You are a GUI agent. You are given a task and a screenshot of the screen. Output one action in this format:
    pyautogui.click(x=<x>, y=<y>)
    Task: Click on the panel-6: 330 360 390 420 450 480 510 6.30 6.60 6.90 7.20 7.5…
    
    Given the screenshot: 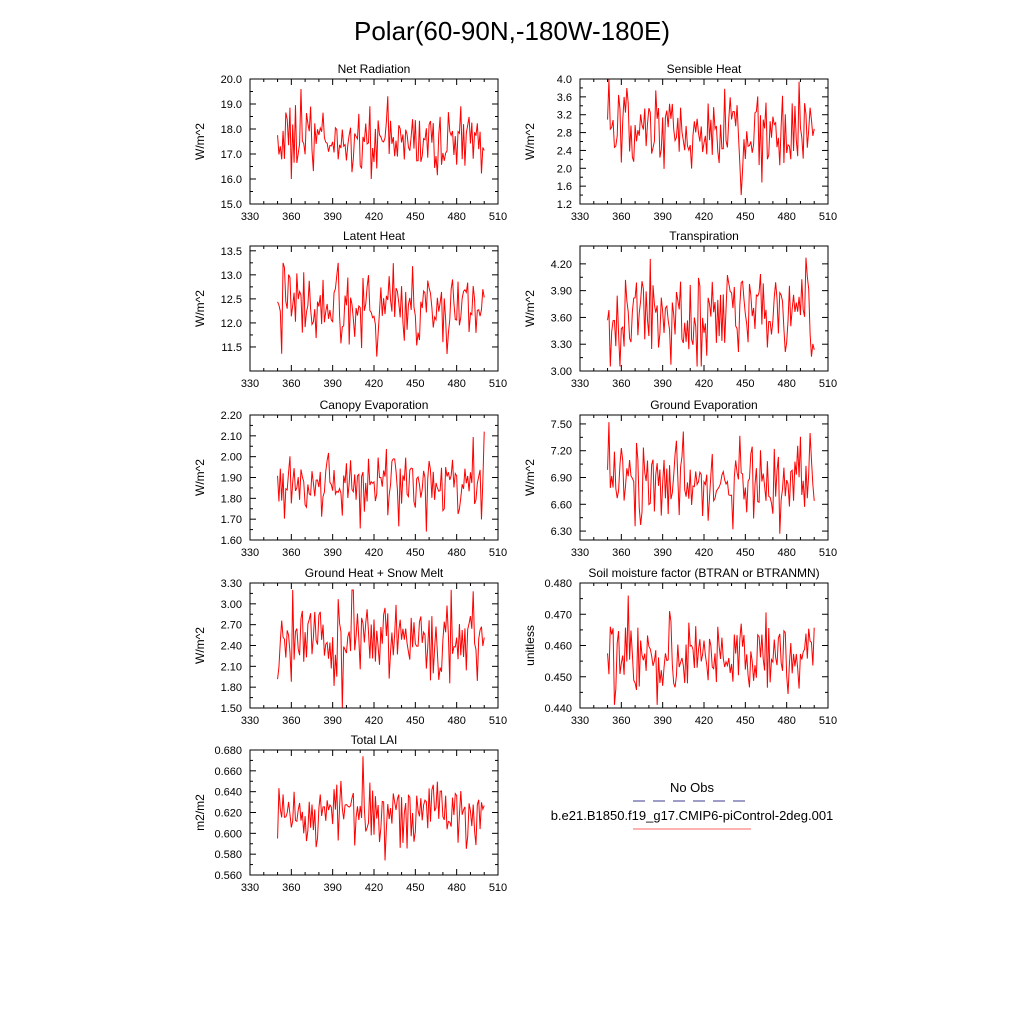 What is the action you would take?
    pyautogui.click(x=680, y=478)
    